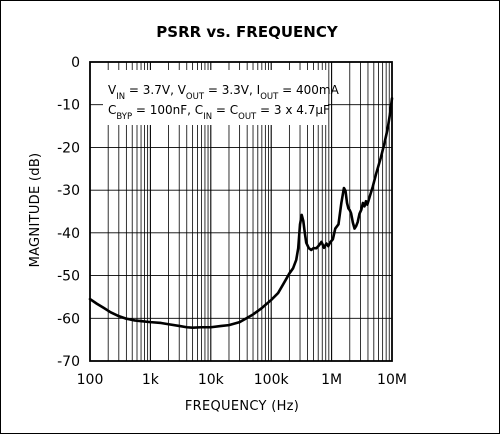 The width and height of the screenshot is (500, 434). What do you see at coordinates (75, 63) in the screenshot?
I see `y-tick-label: 0` at bounding box center [75, 63].